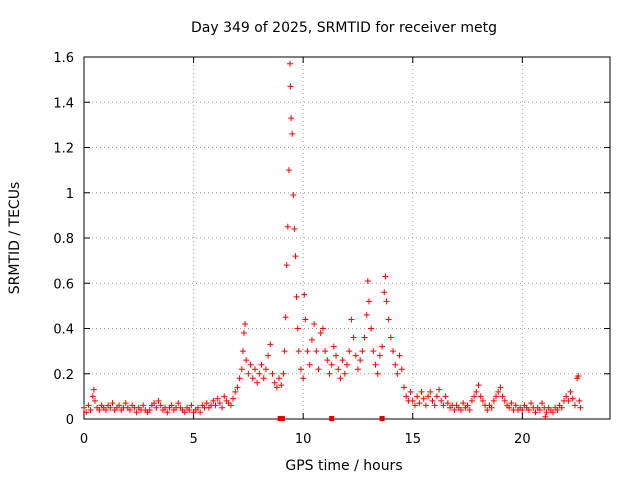 The height and width of the screenshot is (480, 640). I want to click on y-tick-label: 1, so click(70, 194).